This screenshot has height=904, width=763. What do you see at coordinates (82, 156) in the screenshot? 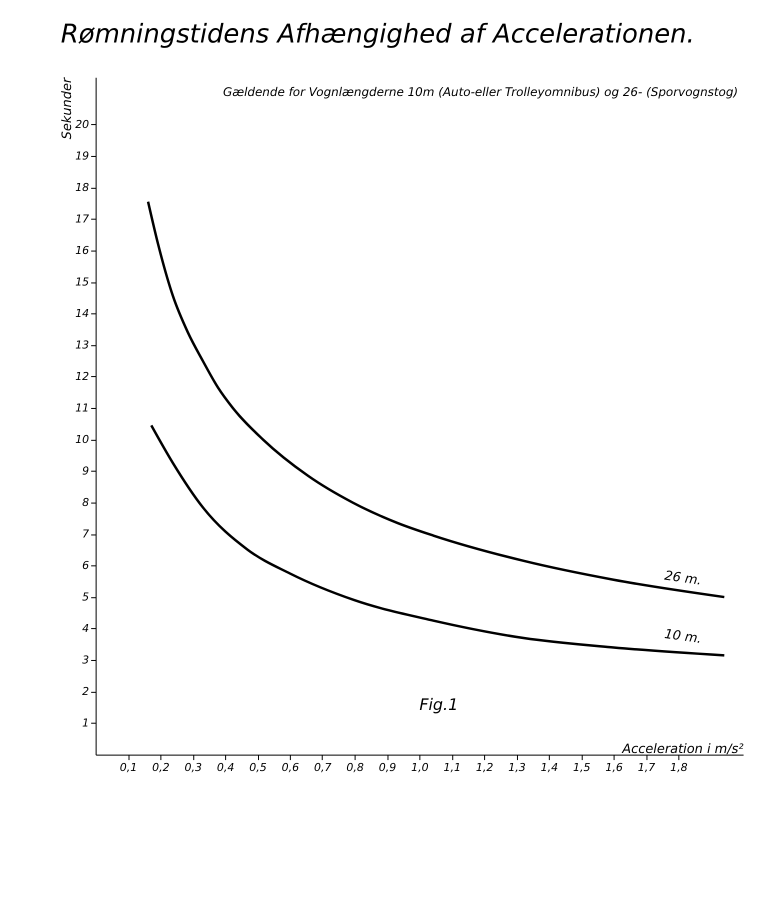
I see `y-tick-label: 19` at bounding box center [82, 156].